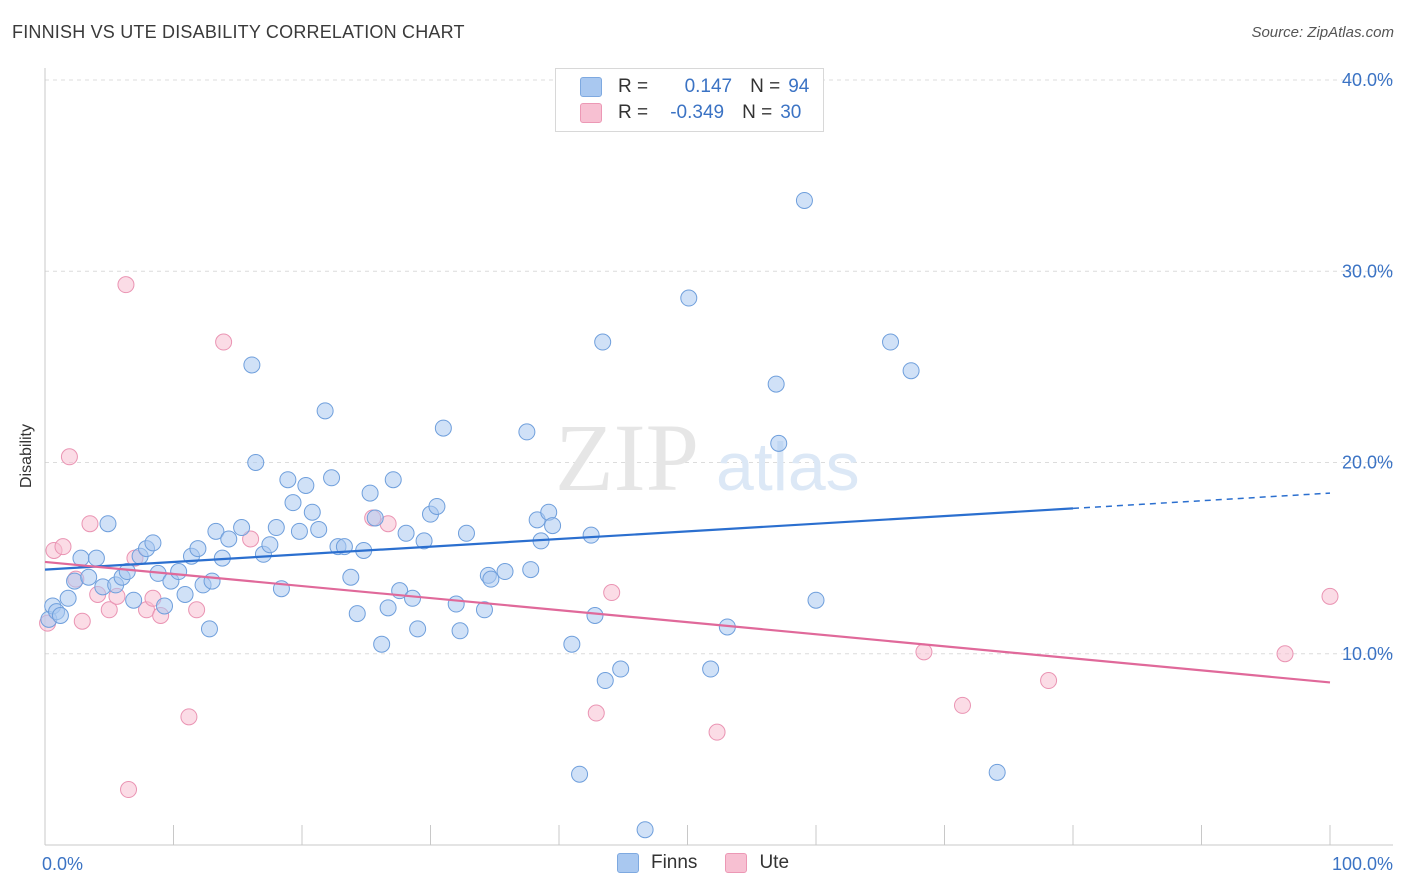 The height and width of the screenshot is (892, 1406). What do you see at coordinates (1367, 463) in the screenshot?
I see `y-tick-label: 20.0%` at bounding box center [1367, 463].